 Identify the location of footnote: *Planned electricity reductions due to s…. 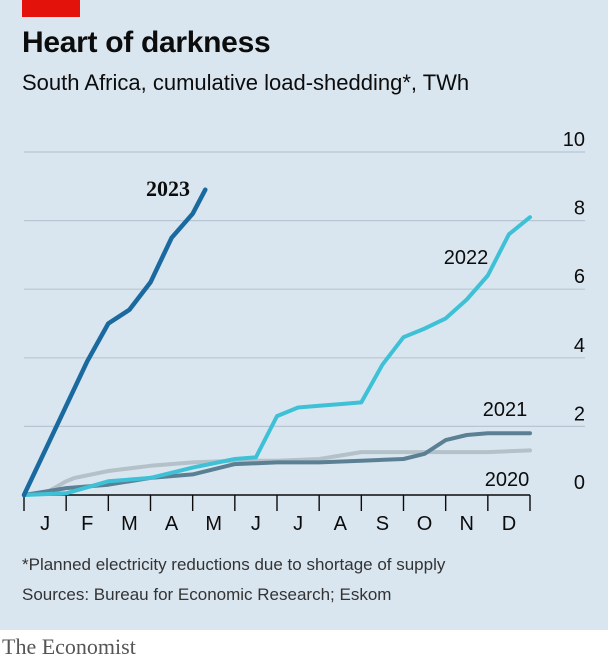
(234, 564).